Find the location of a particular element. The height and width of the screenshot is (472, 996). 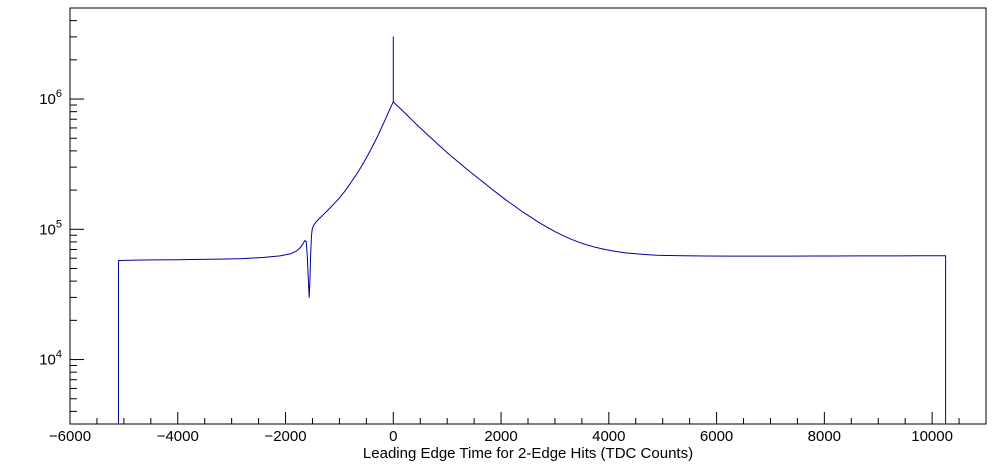

y-axis: 10⁴ 10⁵ 10⁶ is located at coordinates (61, 209).